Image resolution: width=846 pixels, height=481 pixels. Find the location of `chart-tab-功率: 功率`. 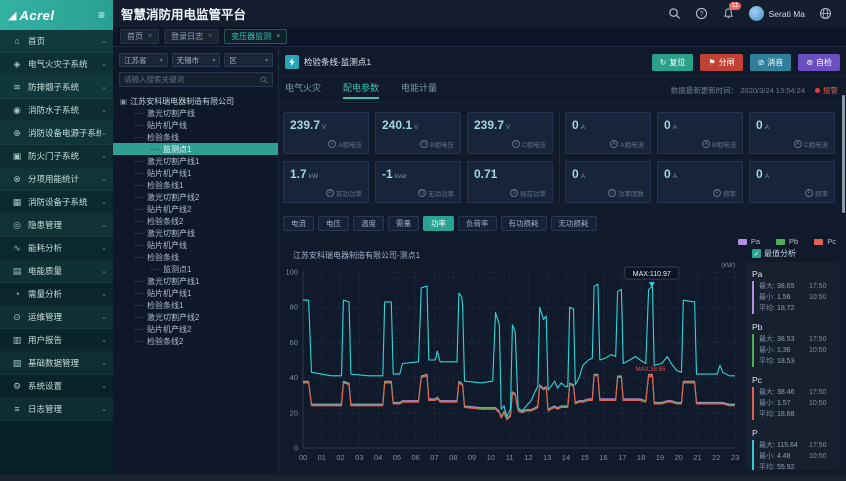

chart-tab-功率: 功率 is located at coordinates (438, 223).